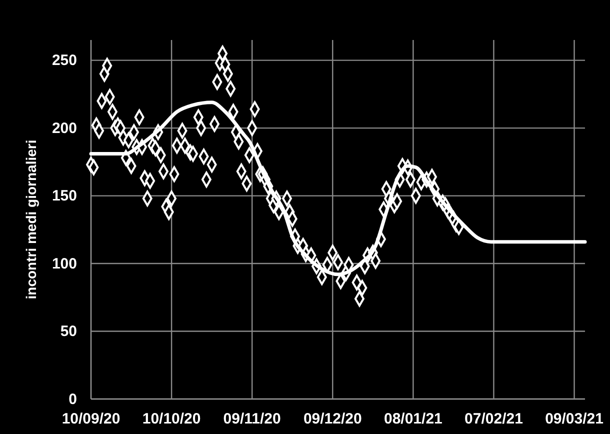 The image size is (610, 434). What do you see at coordinates (332, 419) in the screenshot?
I see `x-tick-label: 09/12/20` at bounding box center [332, 419].